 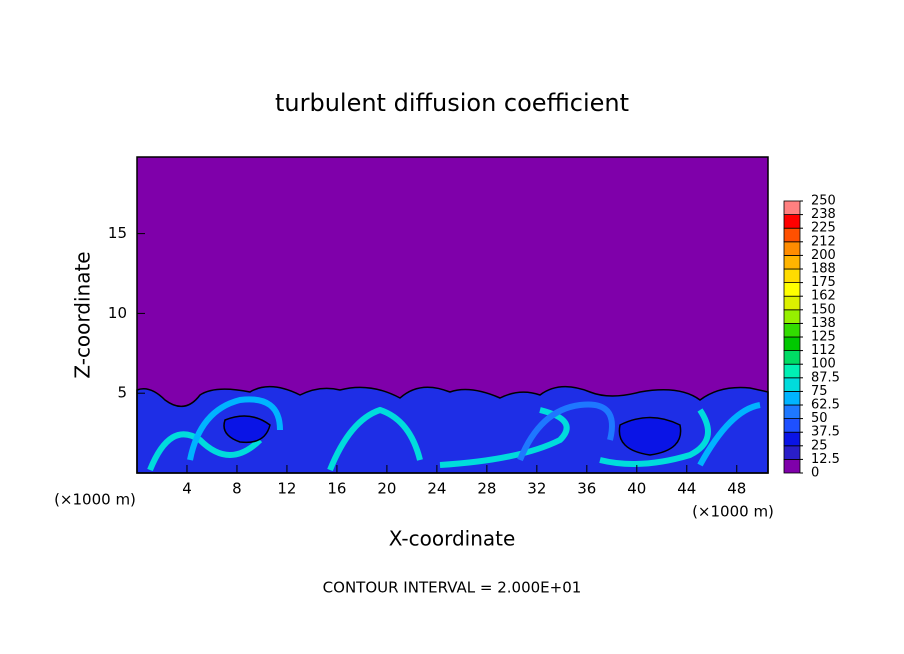 What do you see at coordinates (819, 445) in the screenshot?
I see `colorbar-label: 25` at bounding box center [819, 445].